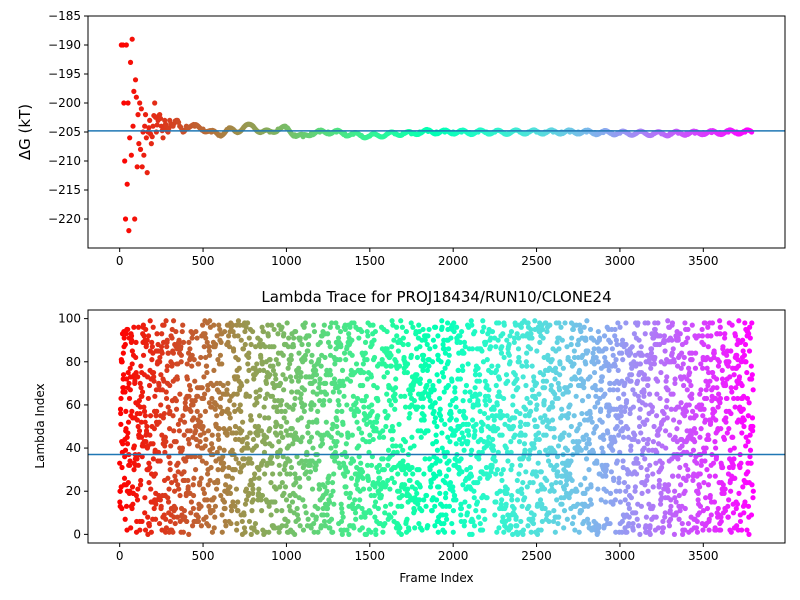  What do you see at coordinates (68, 117) in the screenshot?
I see `delta-g-y-ticks: −220−215−210−205−200−195−190−185` at bounding box center [68, 117].